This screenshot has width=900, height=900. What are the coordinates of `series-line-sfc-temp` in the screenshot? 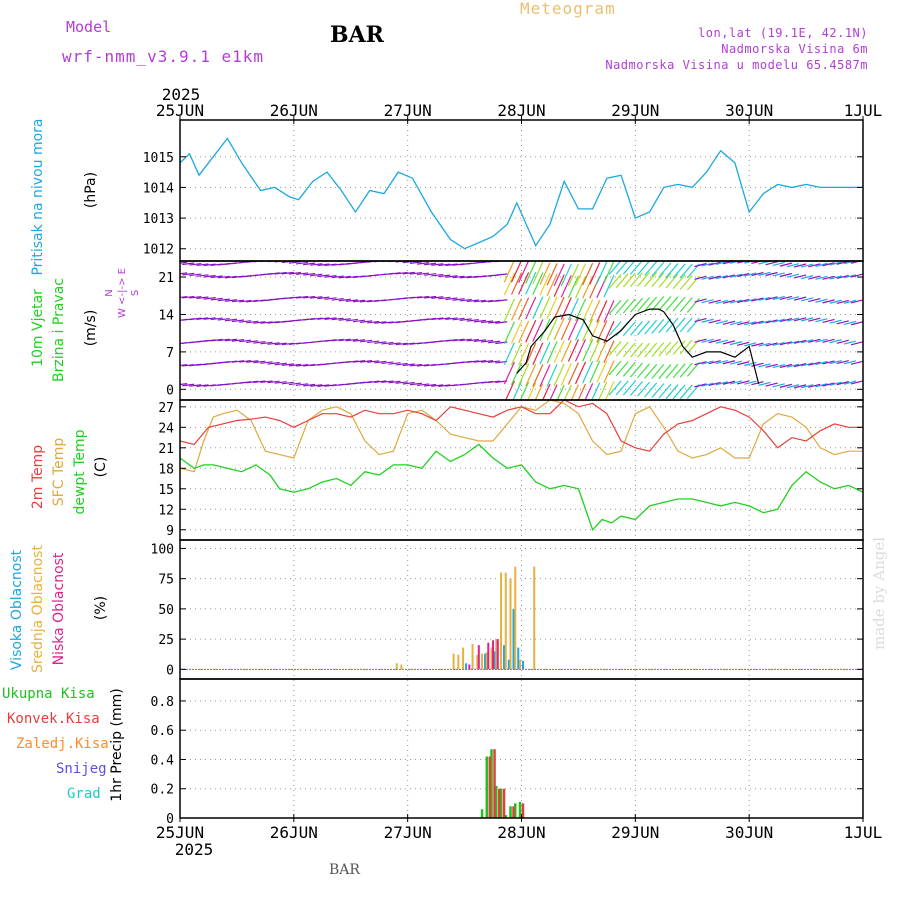 It's located at (521, 436).